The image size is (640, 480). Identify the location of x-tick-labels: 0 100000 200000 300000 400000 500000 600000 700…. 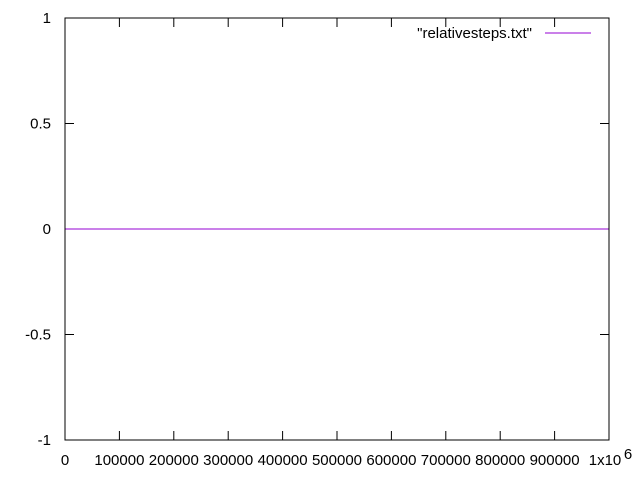
(346, 457).